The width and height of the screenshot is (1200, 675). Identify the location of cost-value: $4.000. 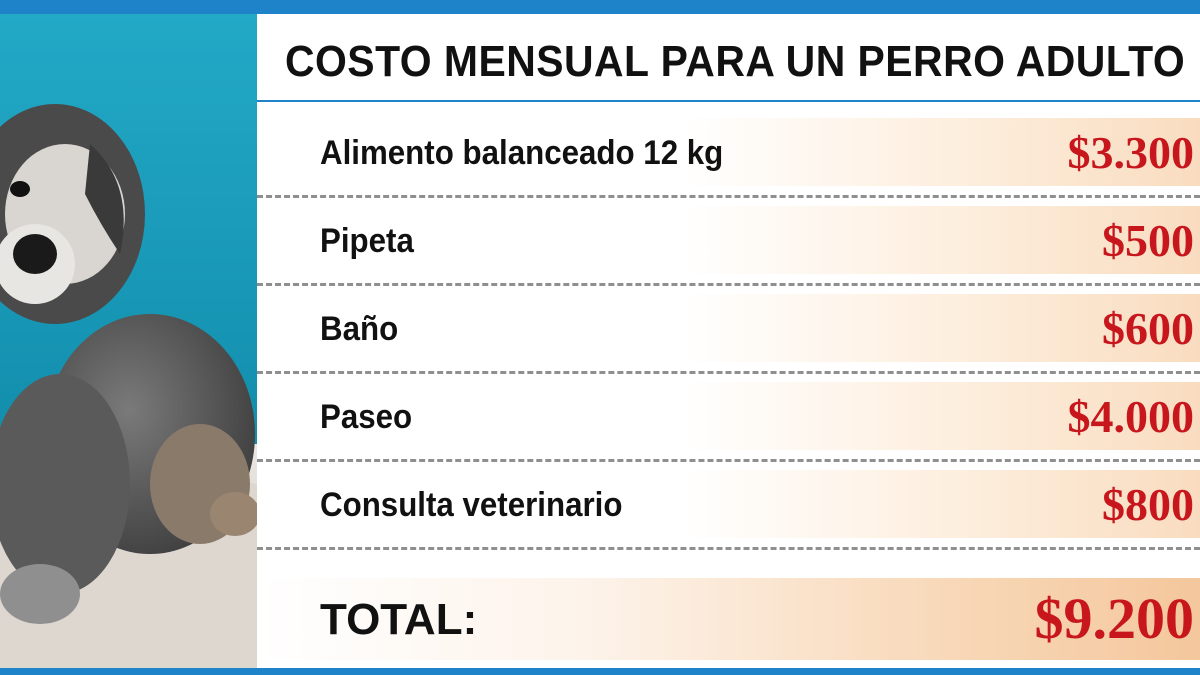
(1131, 416).